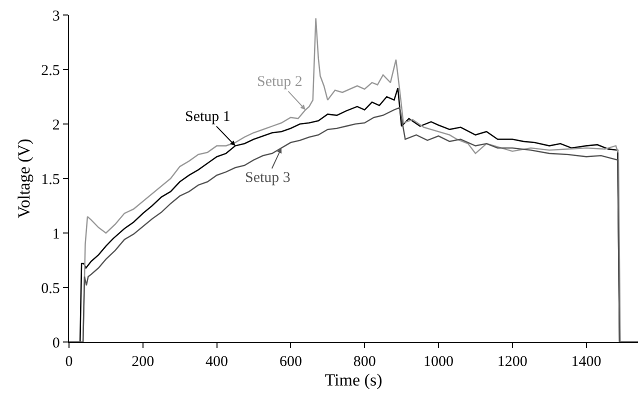 The image size is (640, 401). What do you see at coordinates (217, 362) in the screenshot?
I see `x-tick-label: 400` at bounding box center [217, 362].